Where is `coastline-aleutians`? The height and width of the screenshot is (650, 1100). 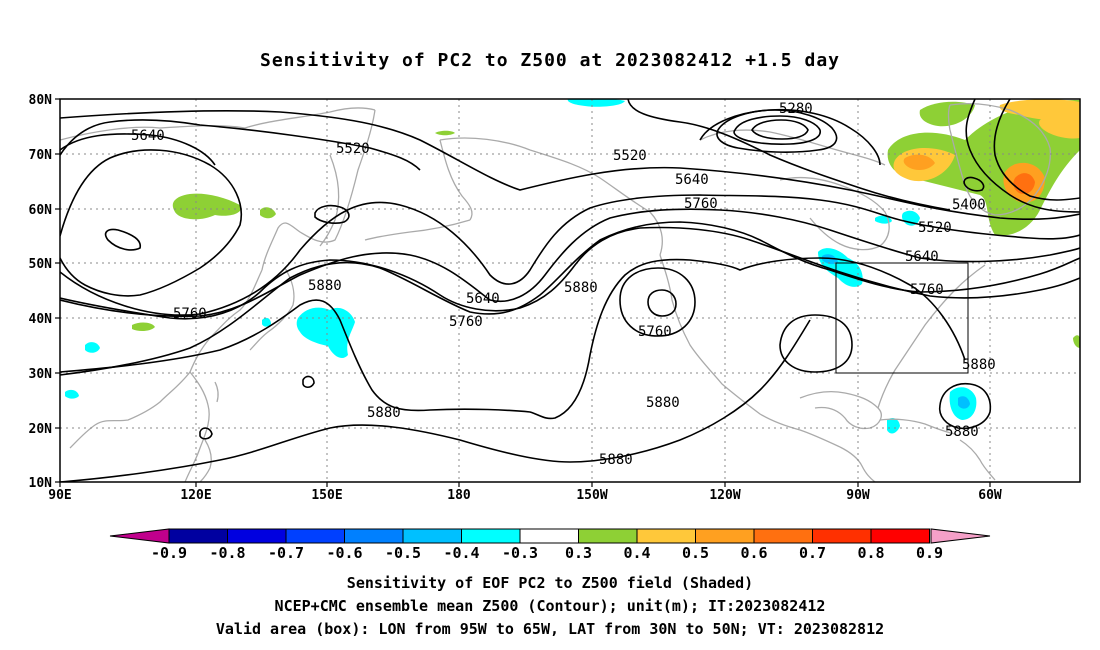
coastline-aleutians is located at coordinates (417, 230).